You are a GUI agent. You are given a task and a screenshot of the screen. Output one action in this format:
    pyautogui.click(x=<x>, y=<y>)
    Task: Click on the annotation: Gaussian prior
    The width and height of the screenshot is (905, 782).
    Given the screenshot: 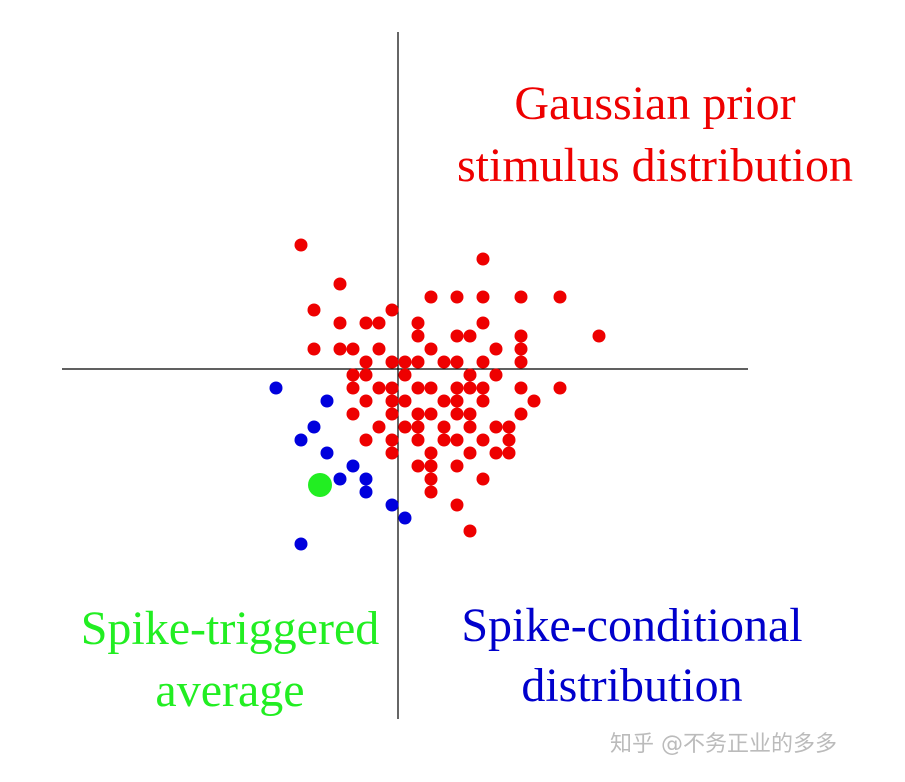 What is the action you would take?
    pyautogui.click(x=654, y=103)
    